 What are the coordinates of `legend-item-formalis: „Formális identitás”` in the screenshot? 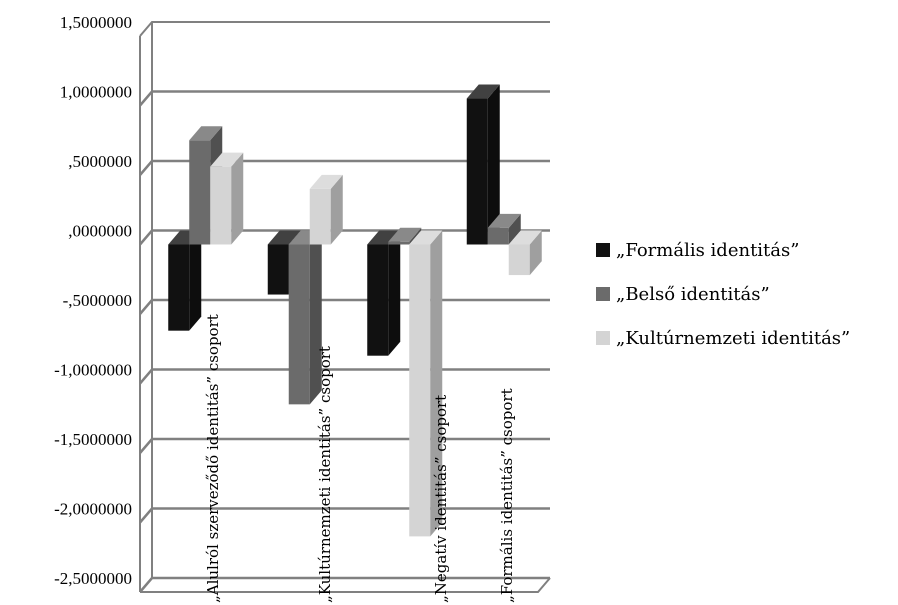 It's located at (723, 250).